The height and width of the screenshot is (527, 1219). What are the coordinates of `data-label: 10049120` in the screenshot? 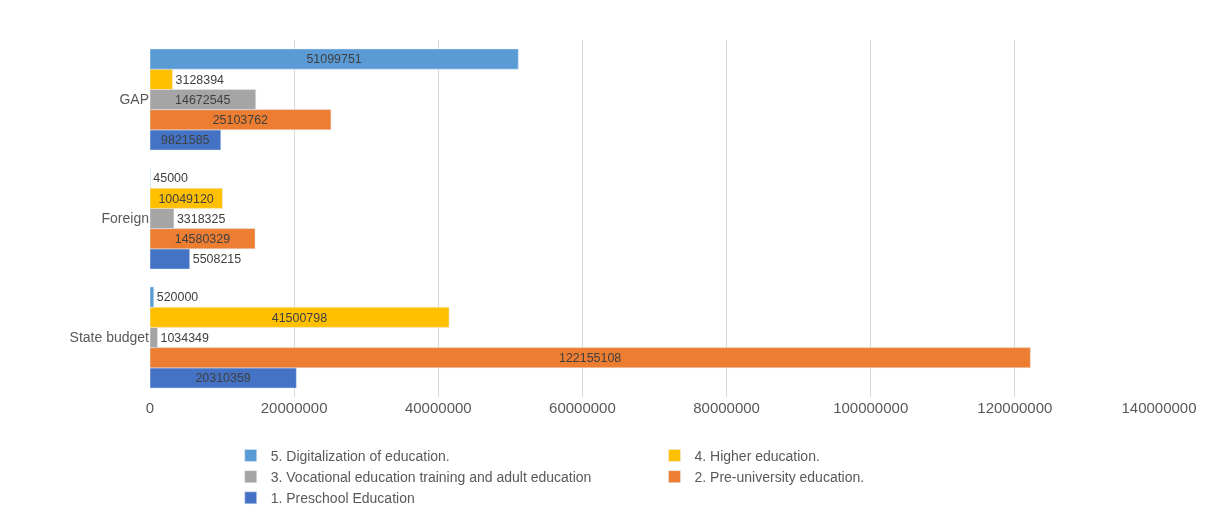 It's located at (186, 198).